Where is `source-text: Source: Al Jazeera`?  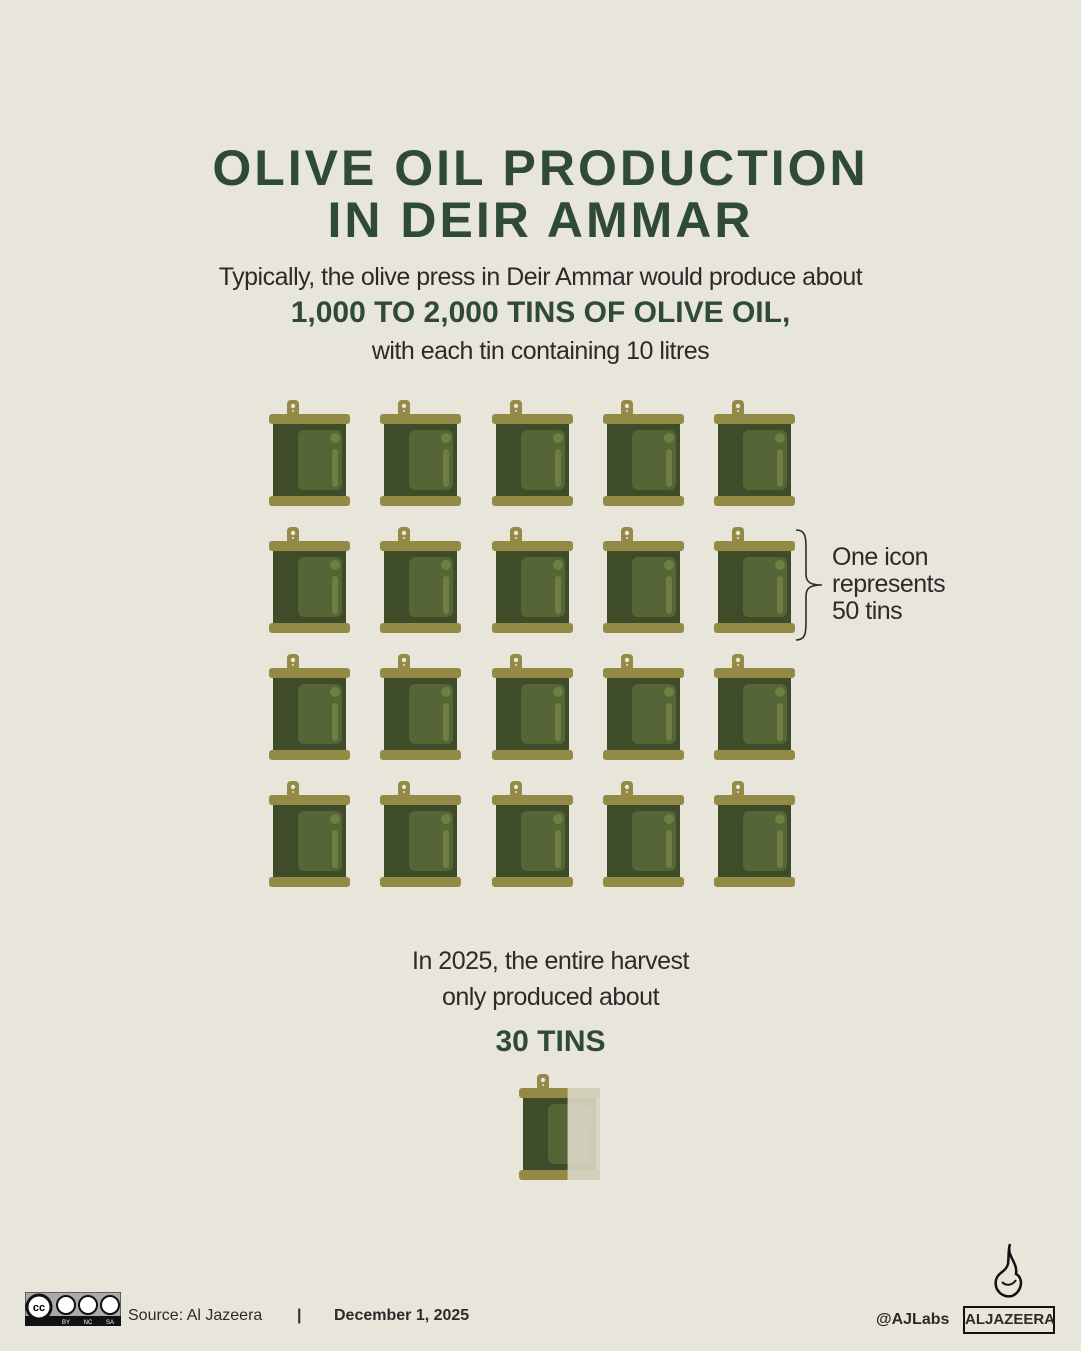
source-text: Source: Al Jazeera is located at coordinates (195, 1315).